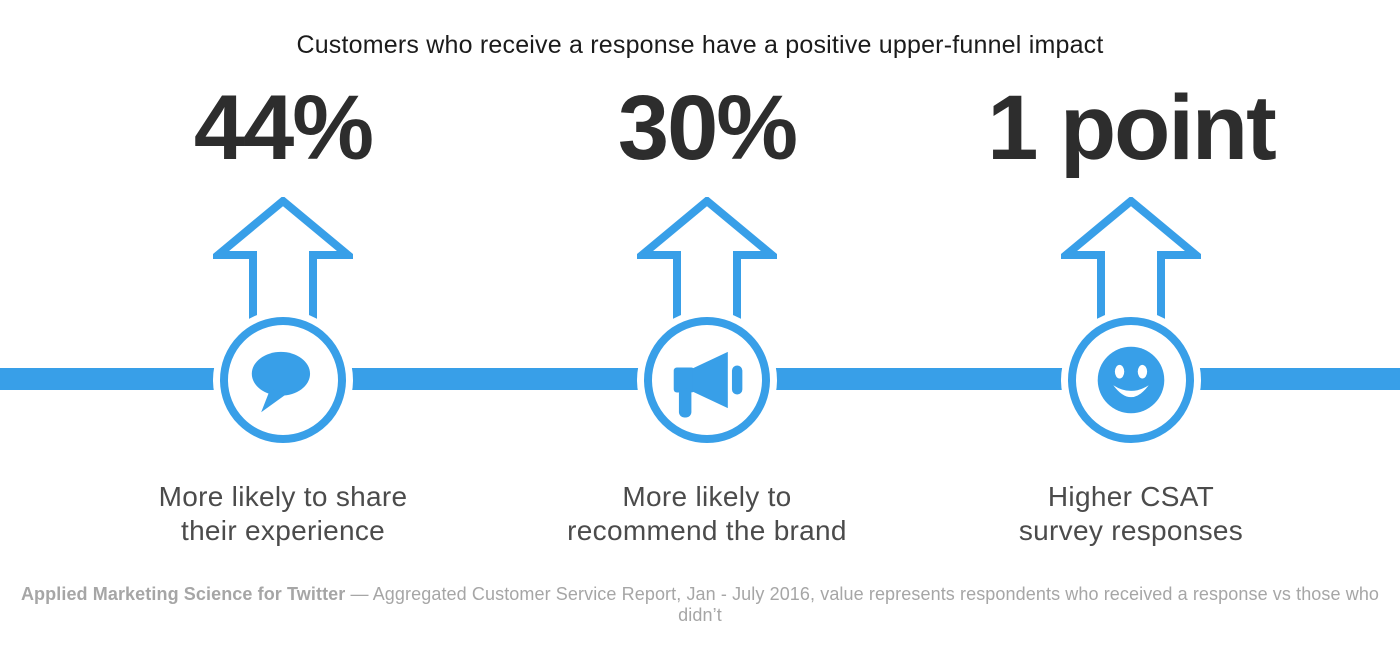 This screenshot has width=1400, height=645. What do you see at coordinates (708, 384) in the screenshot?
I see `megaphone-icon` at bounding box center [708, 384].